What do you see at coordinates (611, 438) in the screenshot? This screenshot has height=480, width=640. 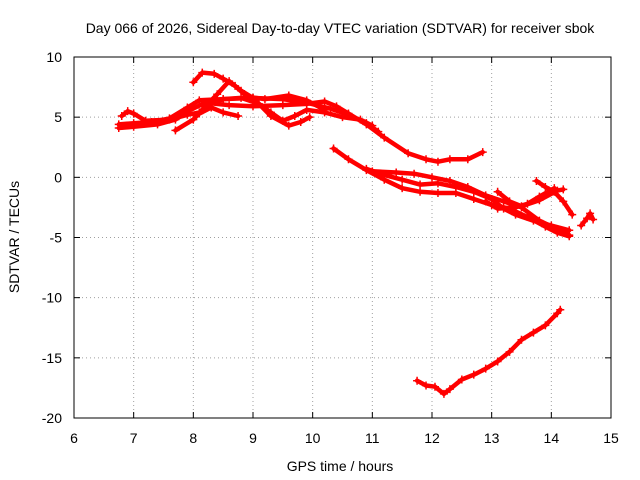 I see `x-tick-label: 15` at bounding box center [611, 438].